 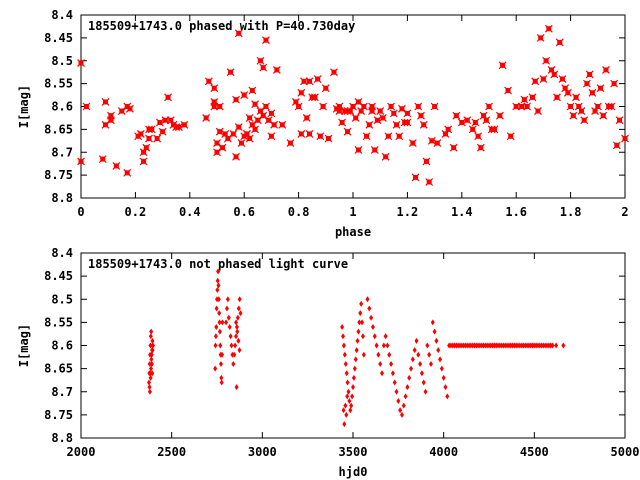 What do you see at coordinates (62, 346) in the screenshot?
I see `y-tick-label: 8.6` at bounding box center [62, 346].